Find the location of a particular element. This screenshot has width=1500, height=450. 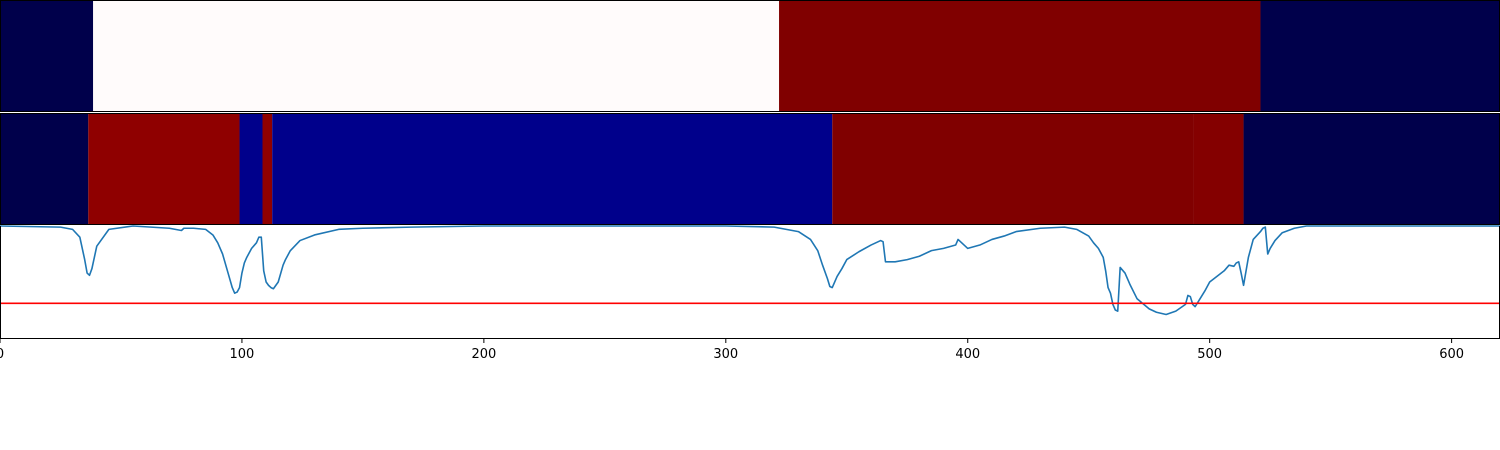

x-axis: 0 100 200 300 400 500 600 is located at coordinates (732, 350).